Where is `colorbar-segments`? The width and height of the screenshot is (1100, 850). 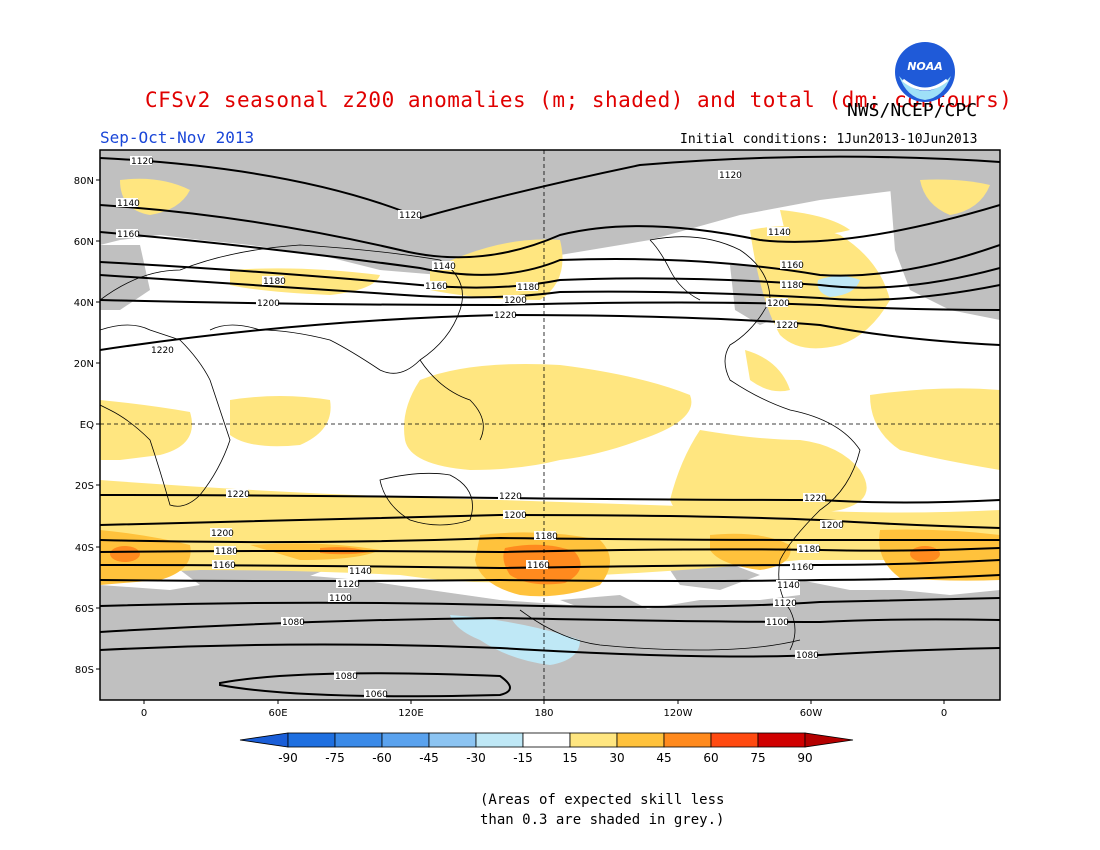
colorbar-segments is located at coordinates (546, 740).